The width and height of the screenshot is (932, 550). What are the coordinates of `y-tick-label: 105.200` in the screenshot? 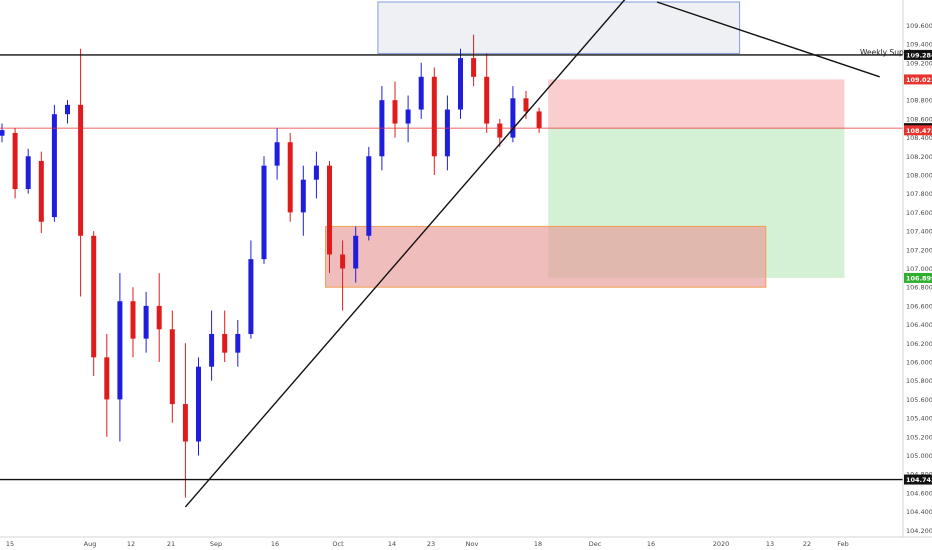 It's located at (919, 437).